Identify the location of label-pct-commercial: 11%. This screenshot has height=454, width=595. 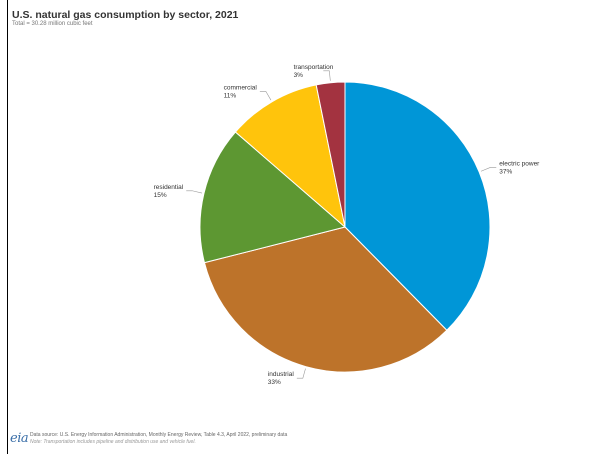
(230, 95).